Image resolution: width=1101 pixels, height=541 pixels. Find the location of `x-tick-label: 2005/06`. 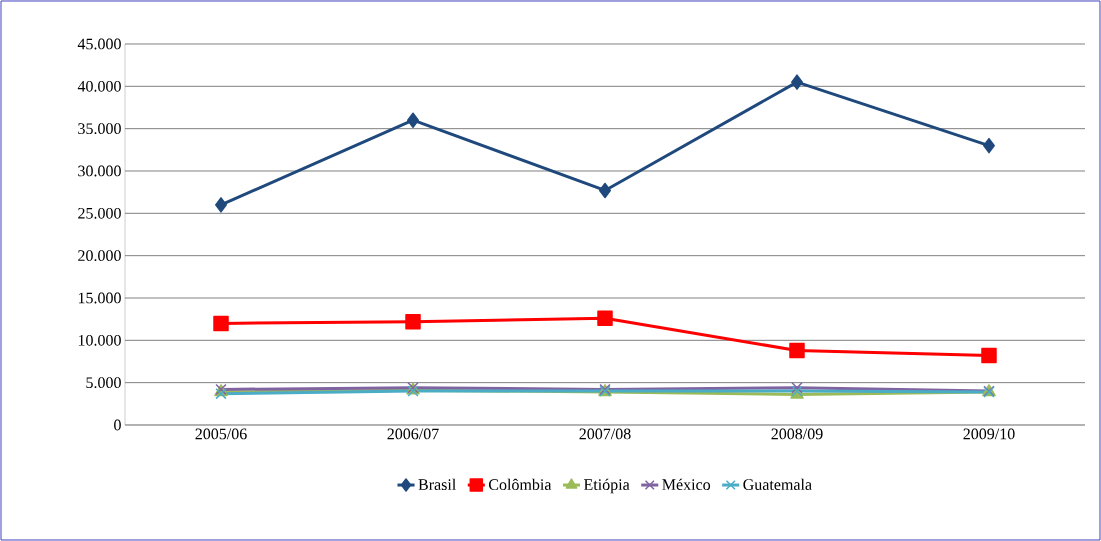

x-tick-label: 2005/06 is located at coordinates (221, 434).